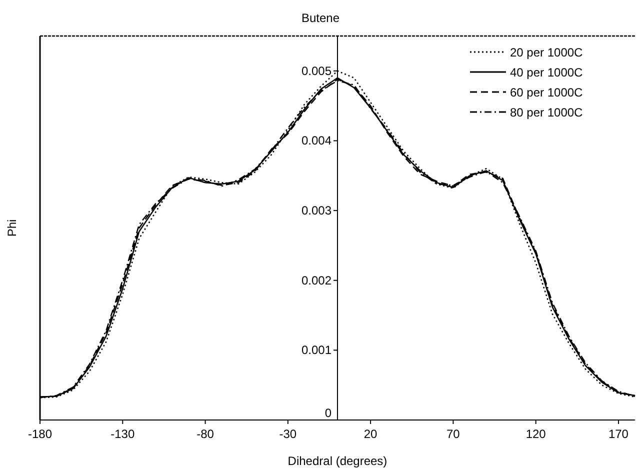  What do you see at coordinates (547, 73) in the screenshot?
I see `legend-label: 40 per 1000C` at bounding box center [547, 73].